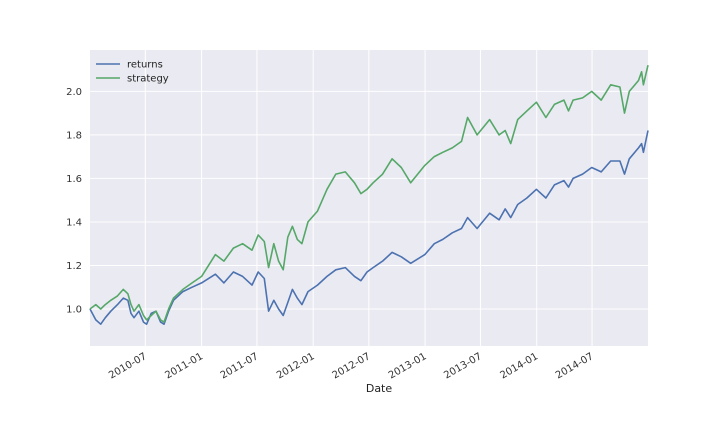  I want to click on y-axis: 1.0 1.2 1.4 1.6 1.8 2.0, so click(74, 201).